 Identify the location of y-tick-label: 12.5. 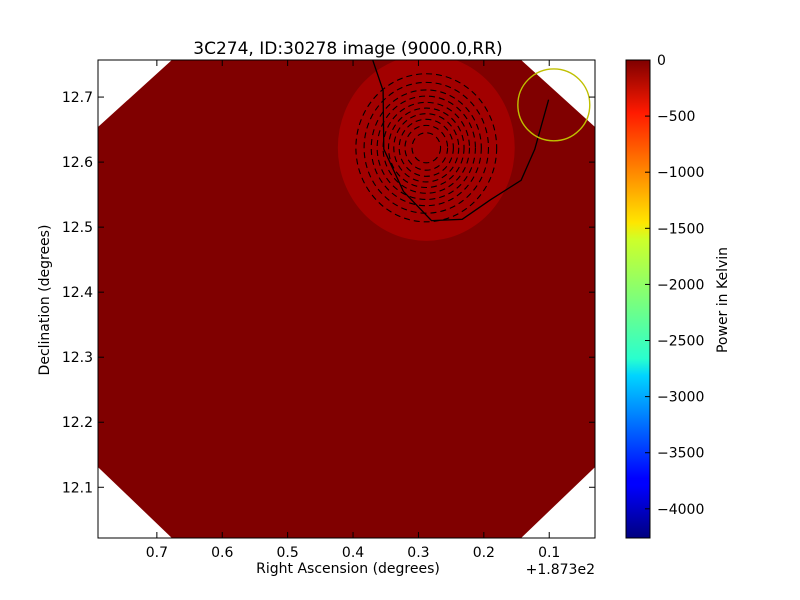
(77, 228).